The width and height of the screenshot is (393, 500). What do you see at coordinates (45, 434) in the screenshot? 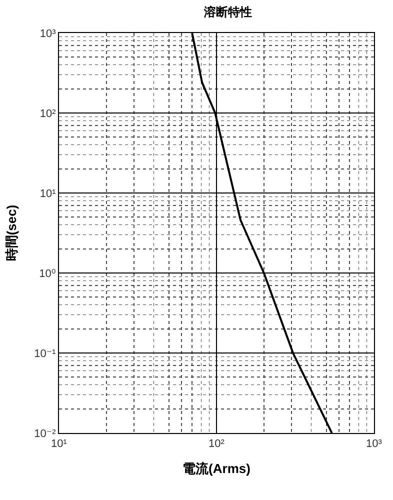
I see `y-tick-label: 10⁻²` at bounding box center [45, 434].